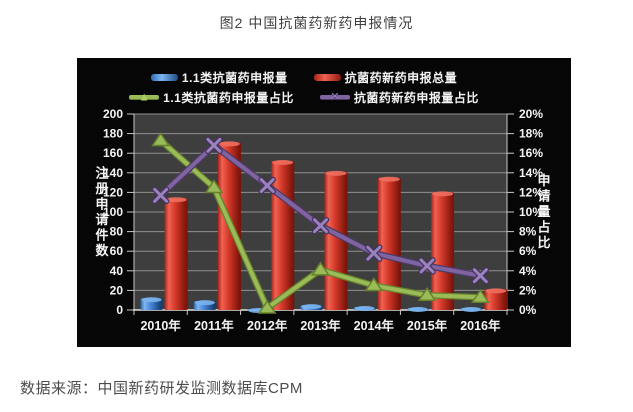 The height and width of the screenshot is (412, 633). Describe the element at coordinates (228, 97) in the screenshot. I see `legend-label: 1.1类抗菌药申报量占比` at that location.